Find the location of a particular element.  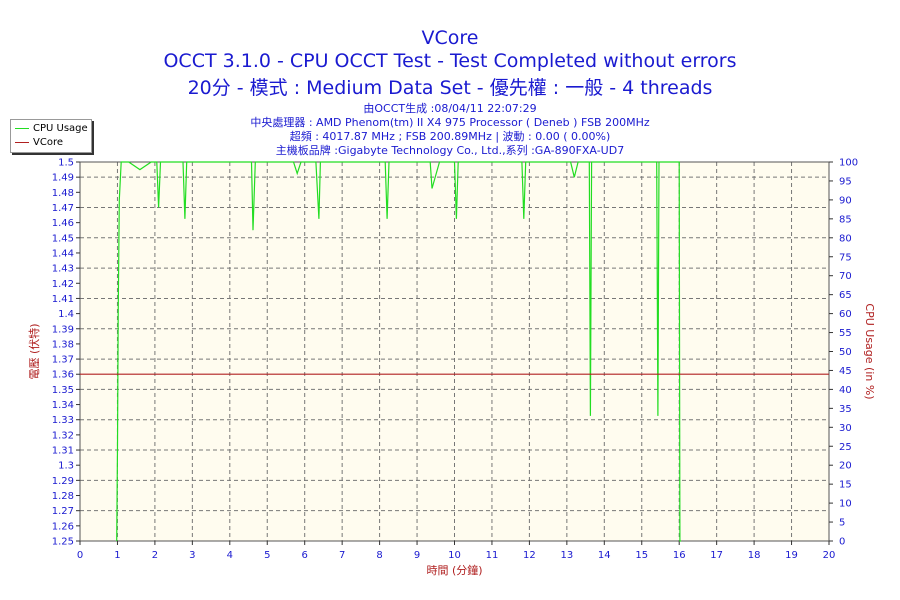

y-left-tick-label: 1.41 is located at coordinates (63, 299).